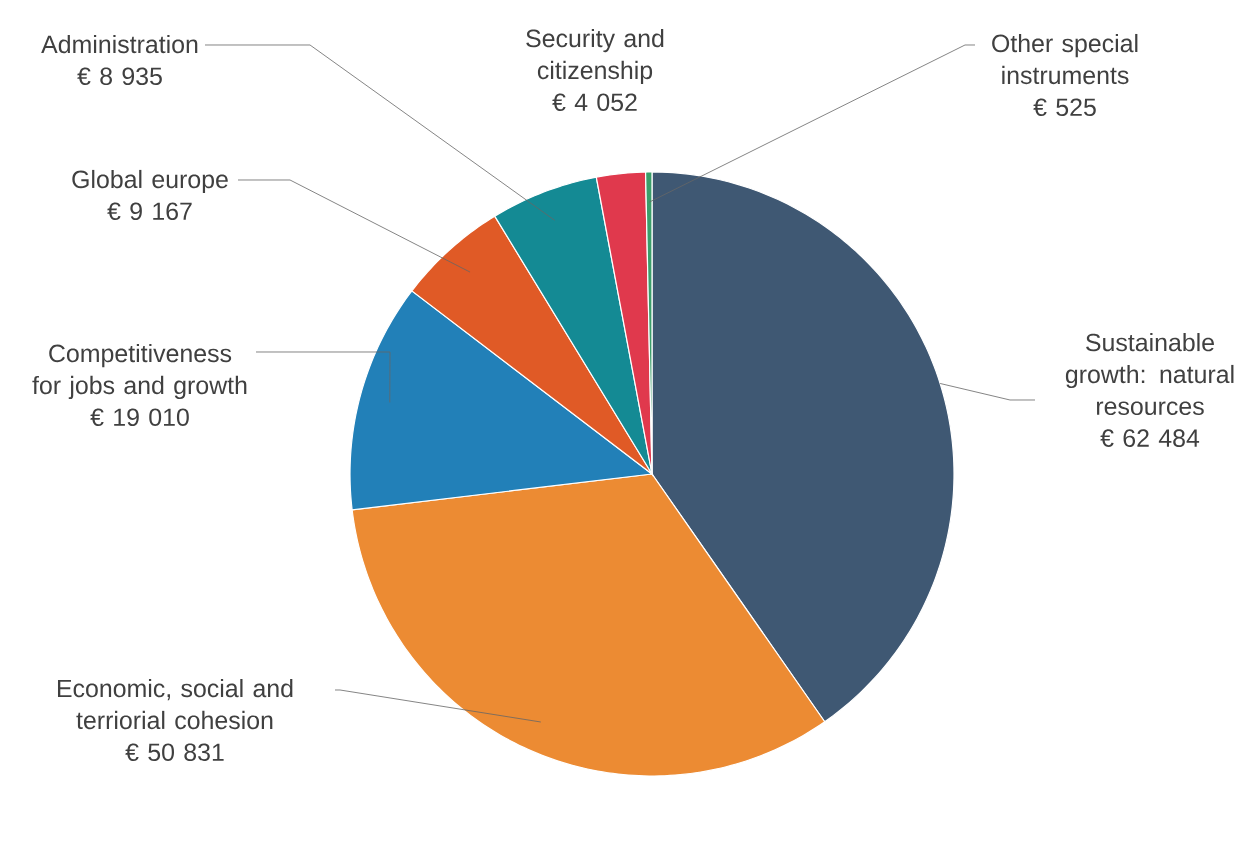 The width and height of the screenshot is (1259, 844). What do you see at coordinates (1064, 107) in the screenshot?
I see `data-label: € 525` at bounding box center [1064, 107].